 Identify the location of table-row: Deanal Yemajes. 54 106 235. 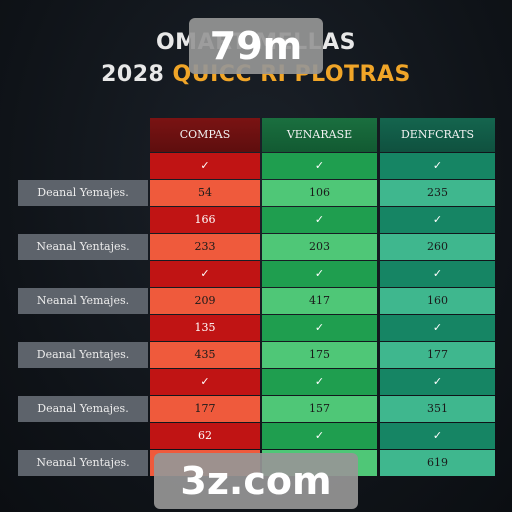
(256, 193).